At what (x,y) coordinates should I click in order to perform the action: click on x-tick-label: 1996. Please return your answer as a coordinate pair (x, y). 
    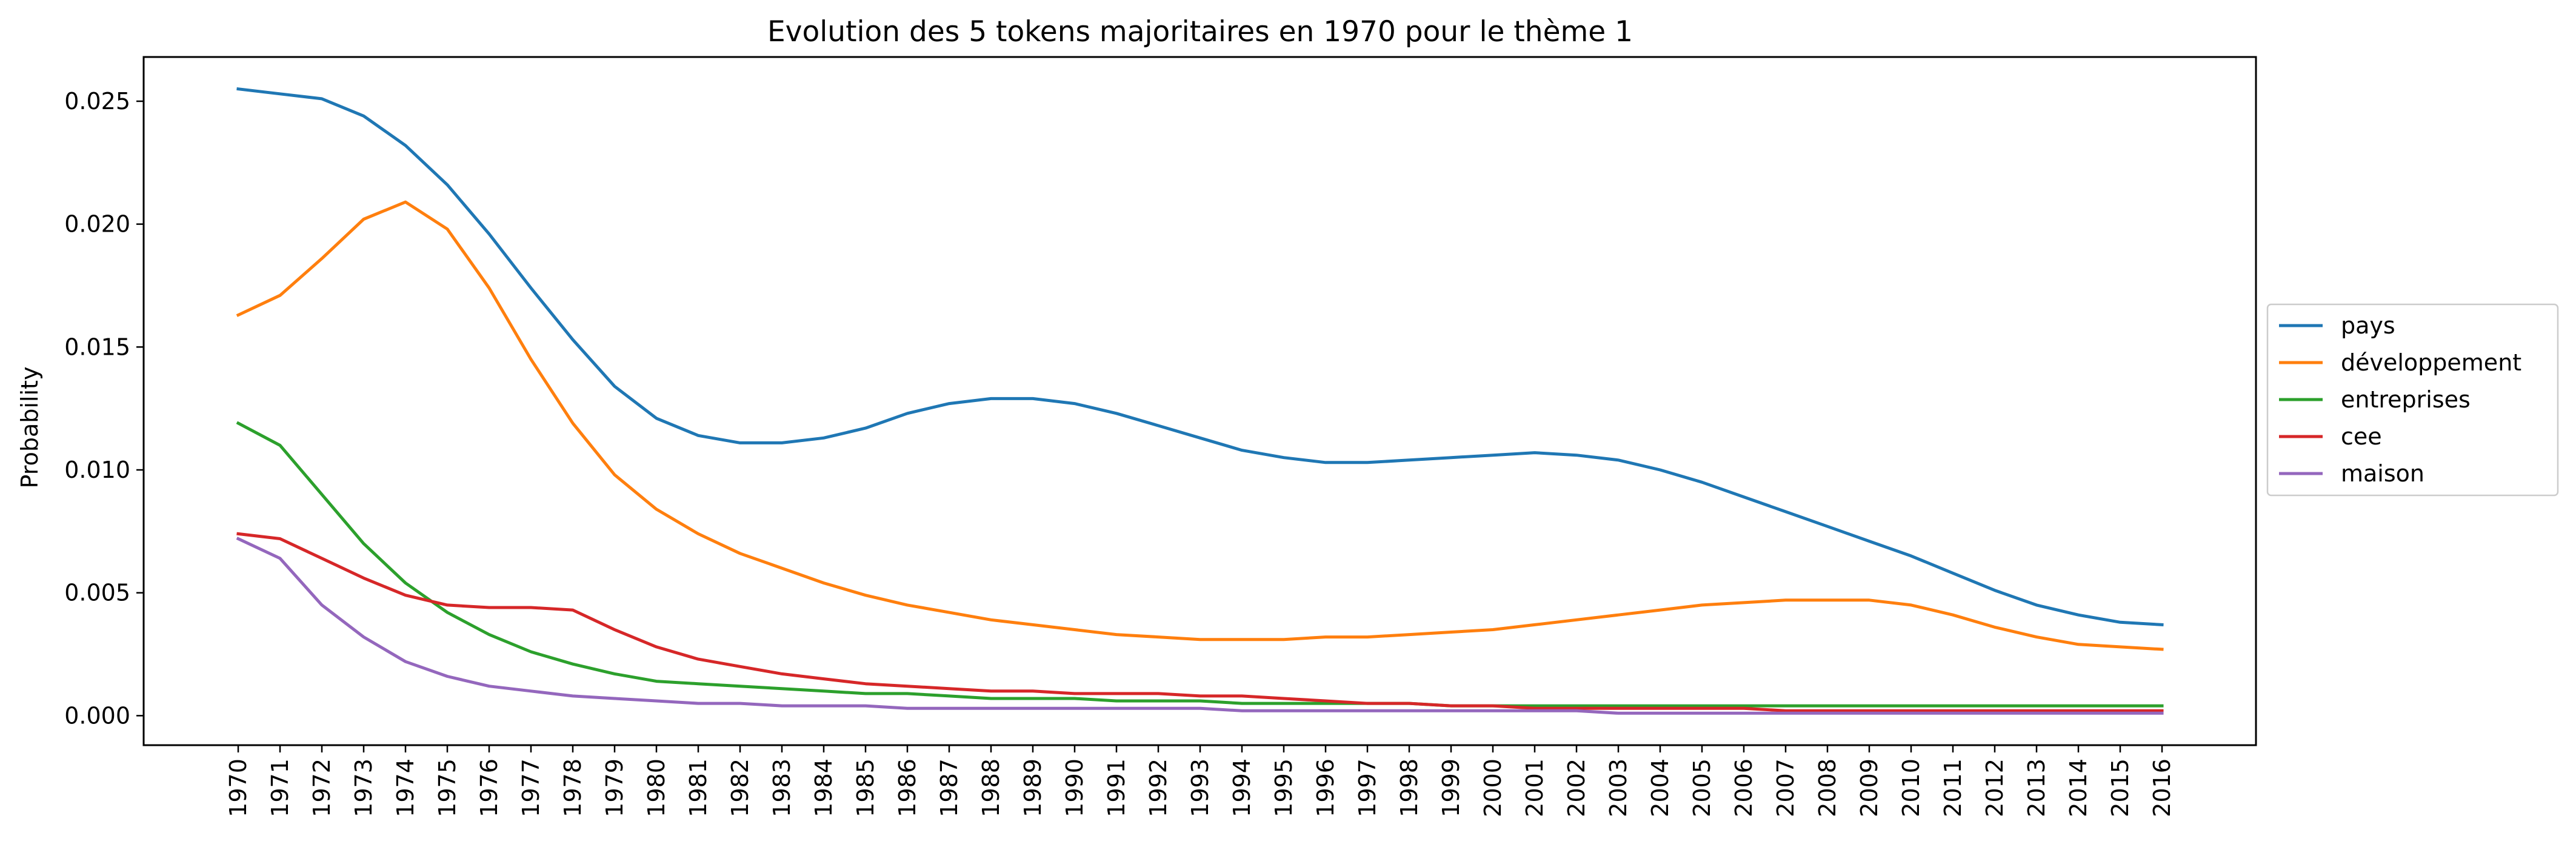
    Looking at the image, I should click on (1326, 788).